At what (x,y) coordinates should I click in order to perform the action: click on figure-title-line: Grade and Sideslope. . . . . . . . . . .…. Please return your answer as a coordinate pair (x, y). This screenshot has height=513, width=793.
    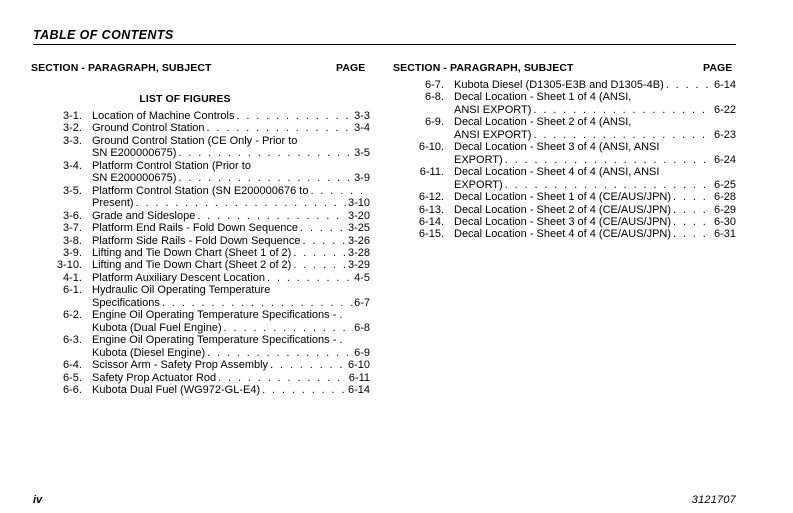
    Looking at the image, I should click on (231, 216).